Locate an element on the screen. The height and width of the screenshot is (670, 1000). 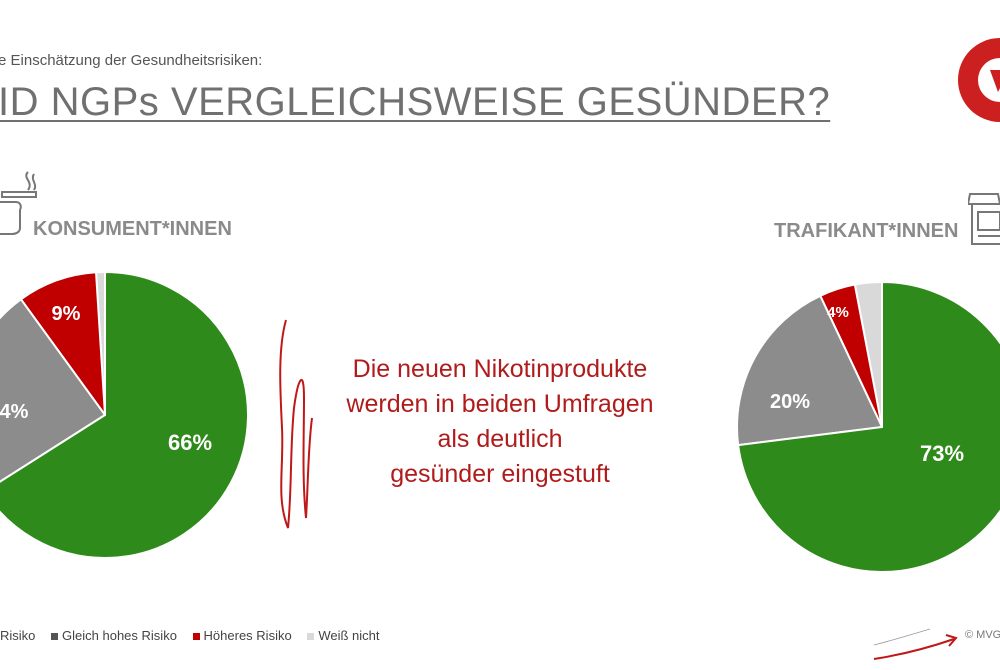
pie-data-label: 73% is located at coordinates (942, 453).